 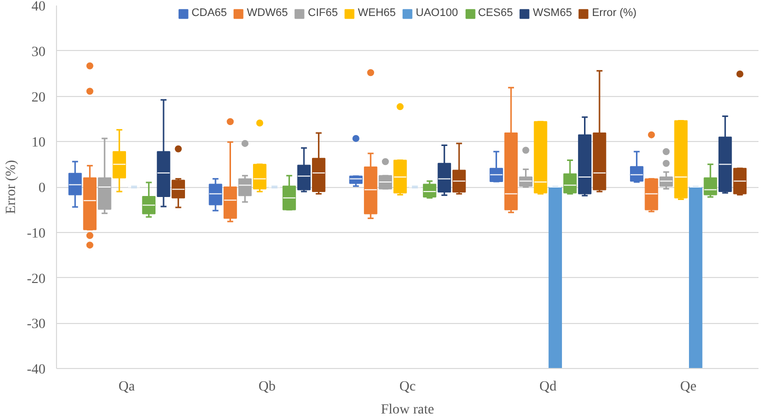 I want to click on x-tick-label: Qd, so click(x=547, y=387).